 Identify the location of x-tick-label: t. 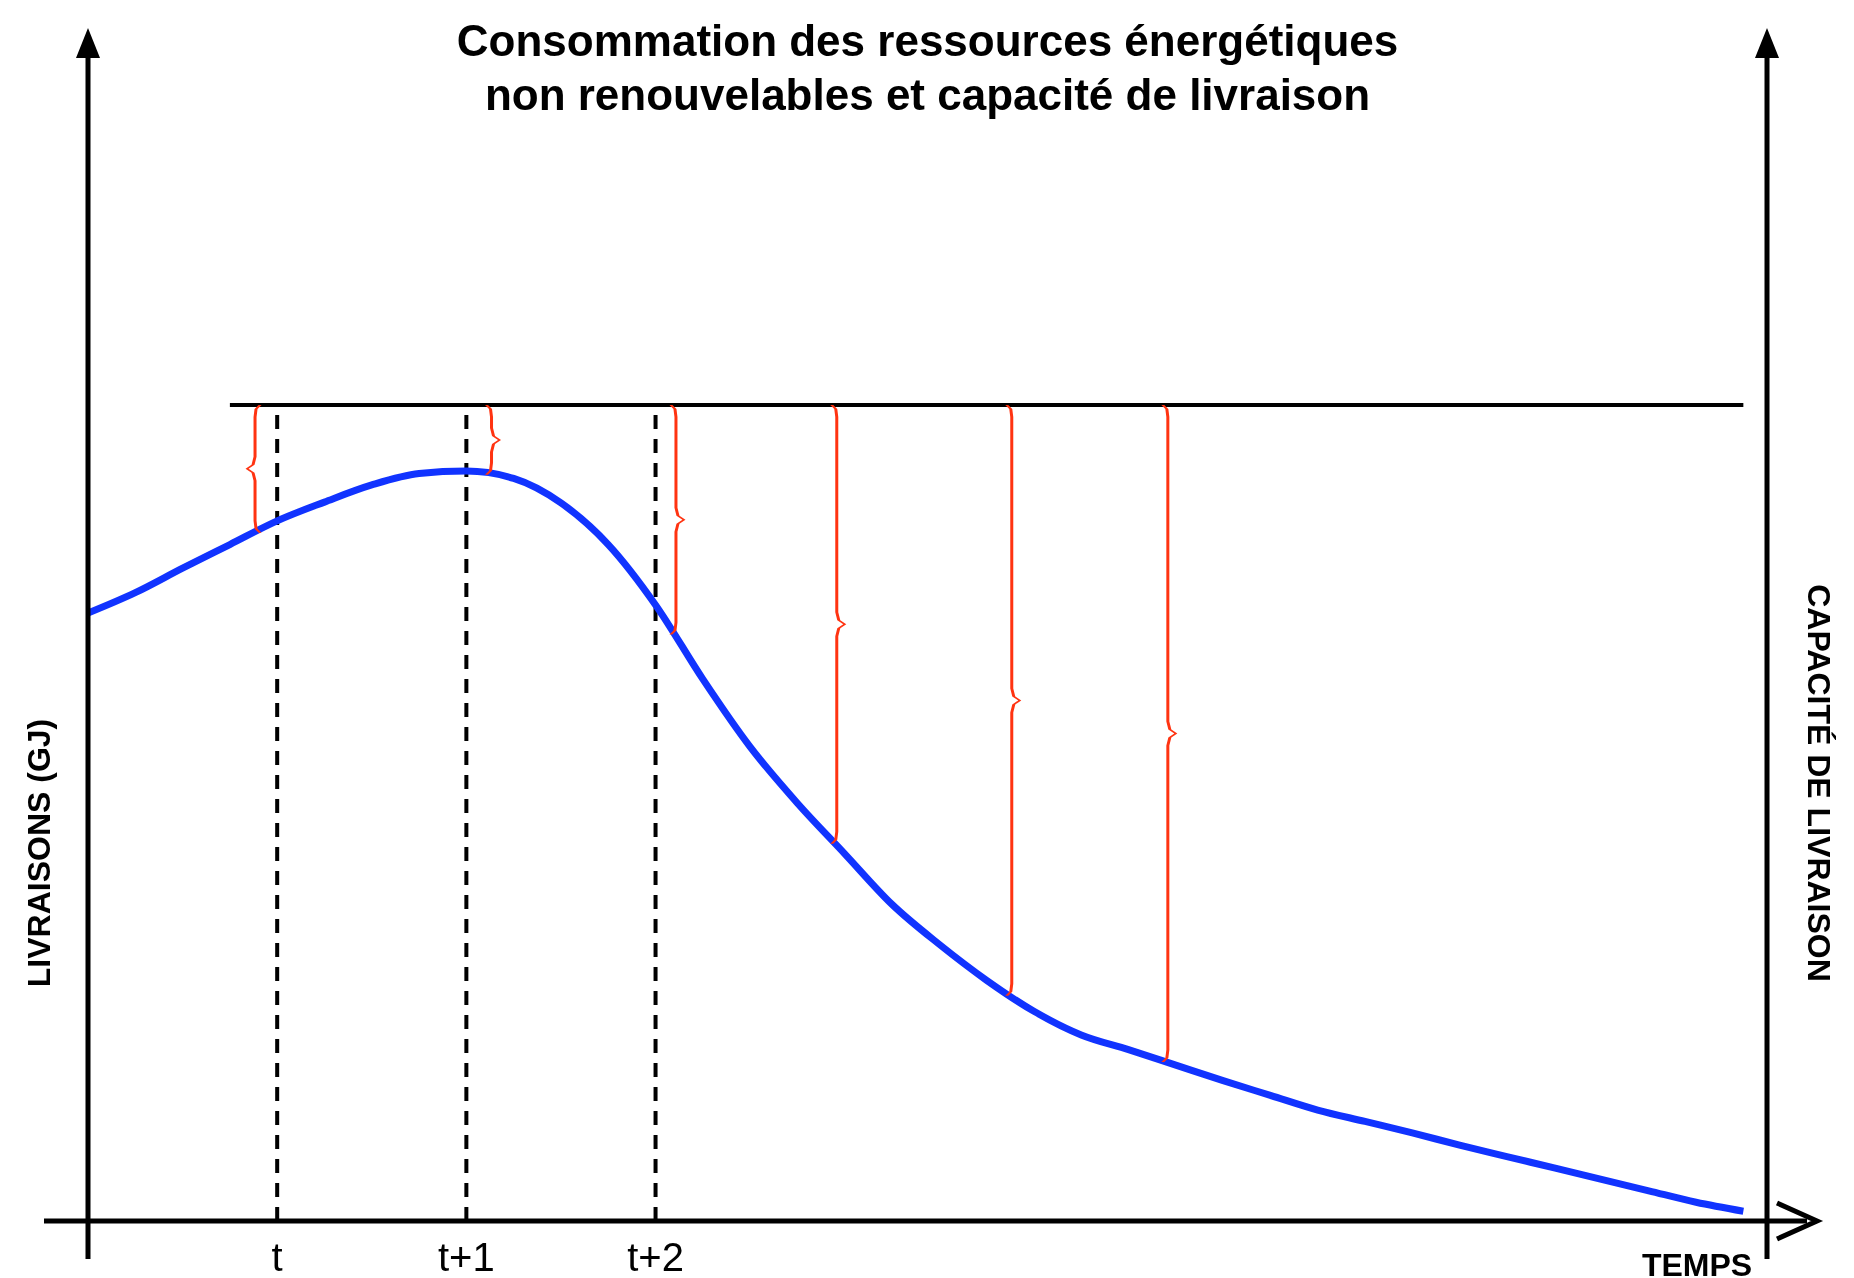
(277, 1256).